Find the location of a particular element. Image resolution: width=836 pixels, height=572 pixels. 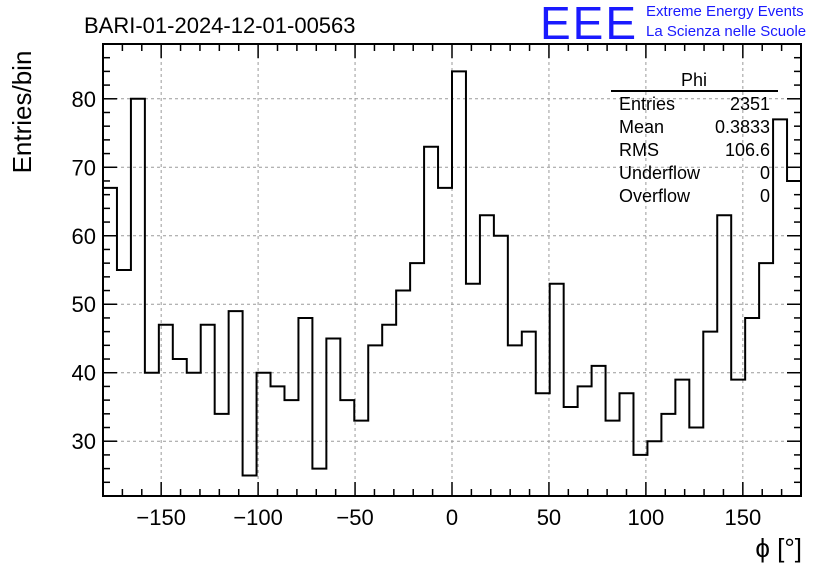

x-tick-label: −50 is located at coordinates (354, 517).